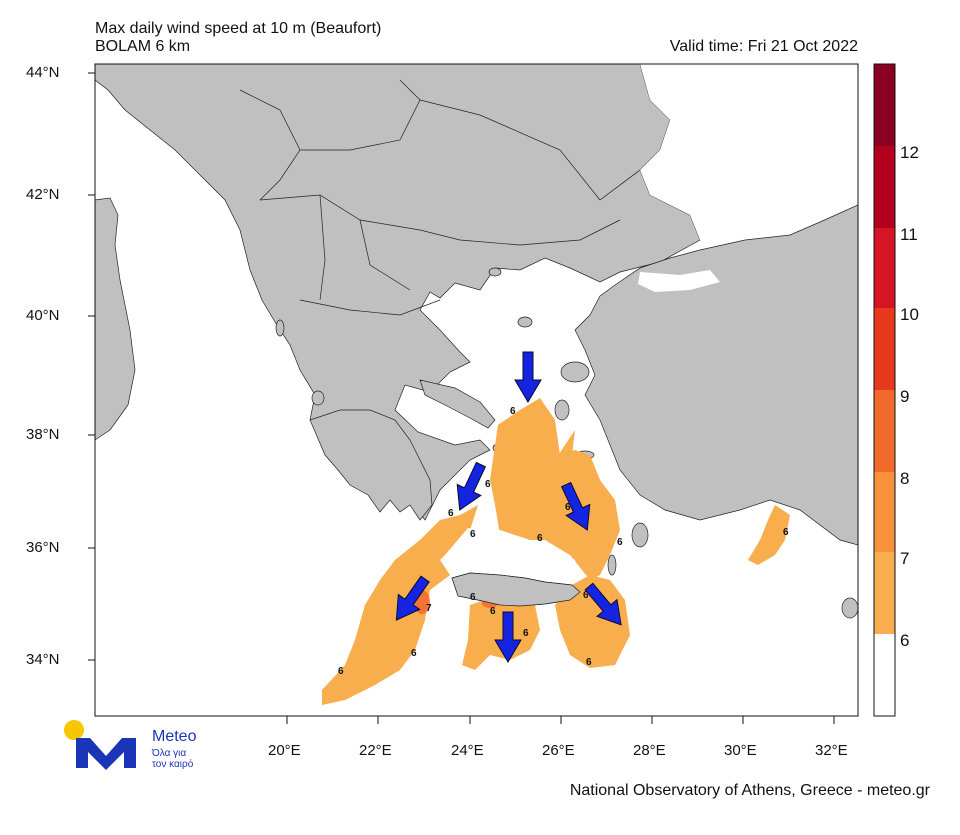 This screenshot has width=960, height=835. I want to click on wind-arrow-cyclades, so click(471, 486).